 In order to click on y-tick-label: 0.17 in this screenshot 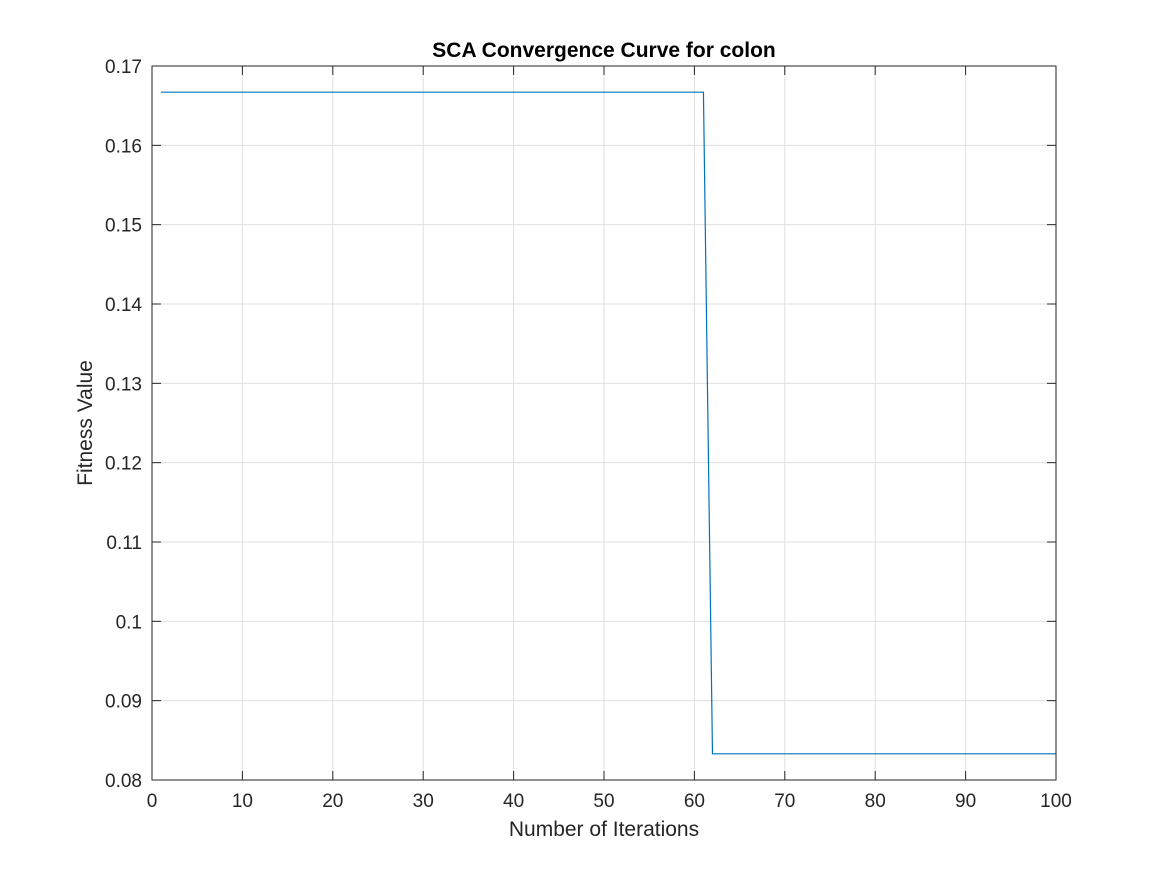, I will do `click(123, 67)`.